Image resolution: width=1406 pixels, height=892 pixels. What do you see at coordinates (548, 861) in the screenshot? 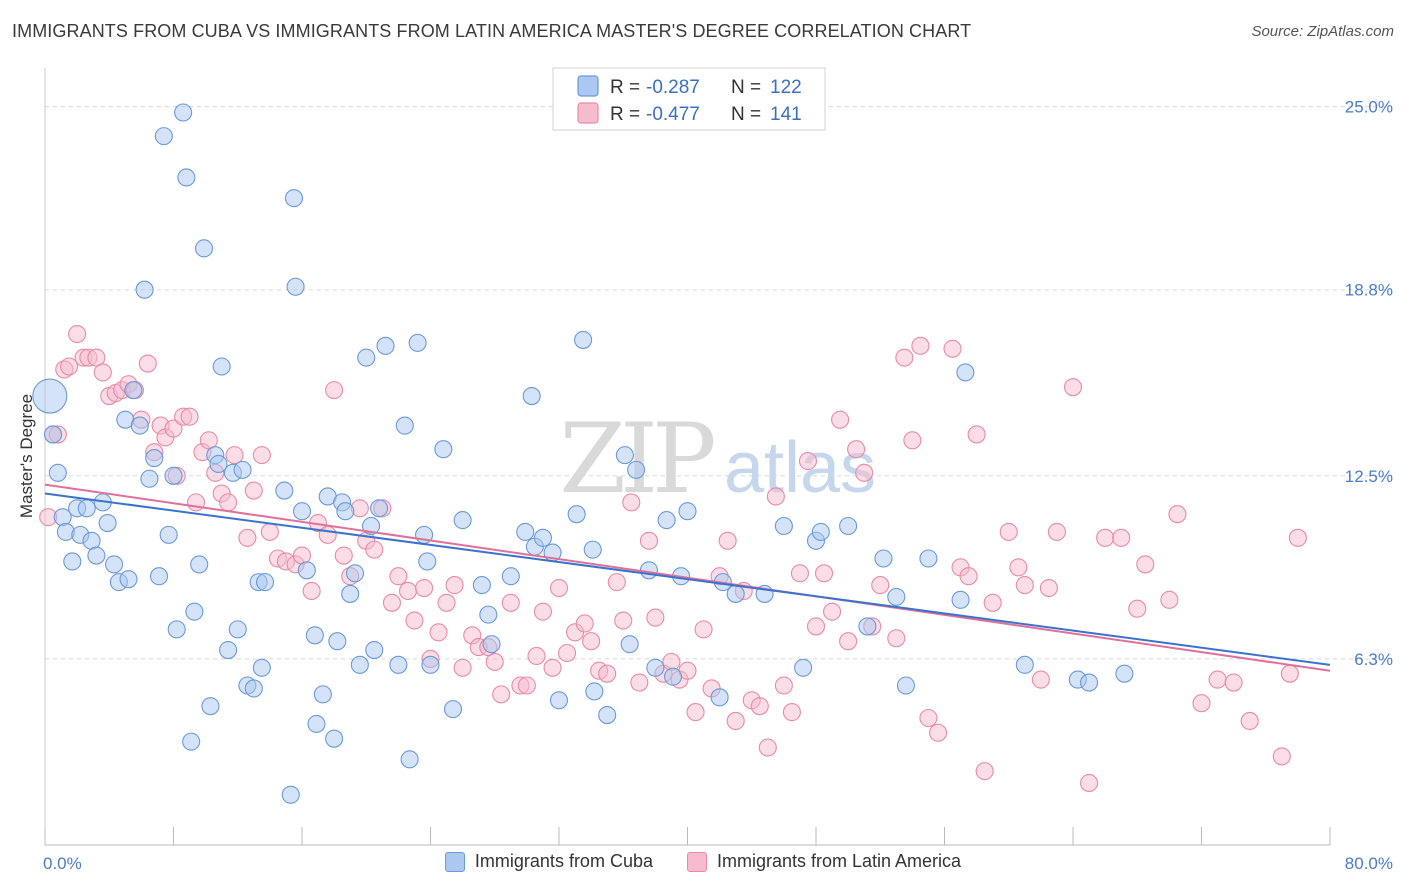
I see `legend-item-cuba: Immigrants from Cuba` at bounding box center [548, 861].